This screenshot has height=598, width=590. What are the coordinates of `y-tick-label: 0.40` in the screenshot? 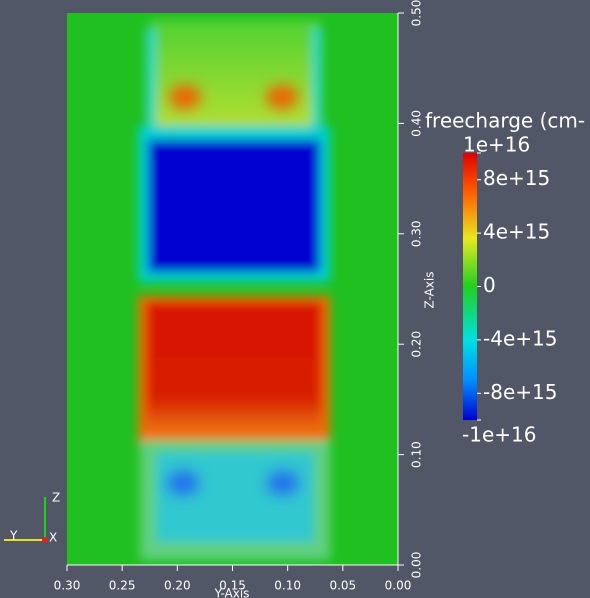 It's located at (417, 123).